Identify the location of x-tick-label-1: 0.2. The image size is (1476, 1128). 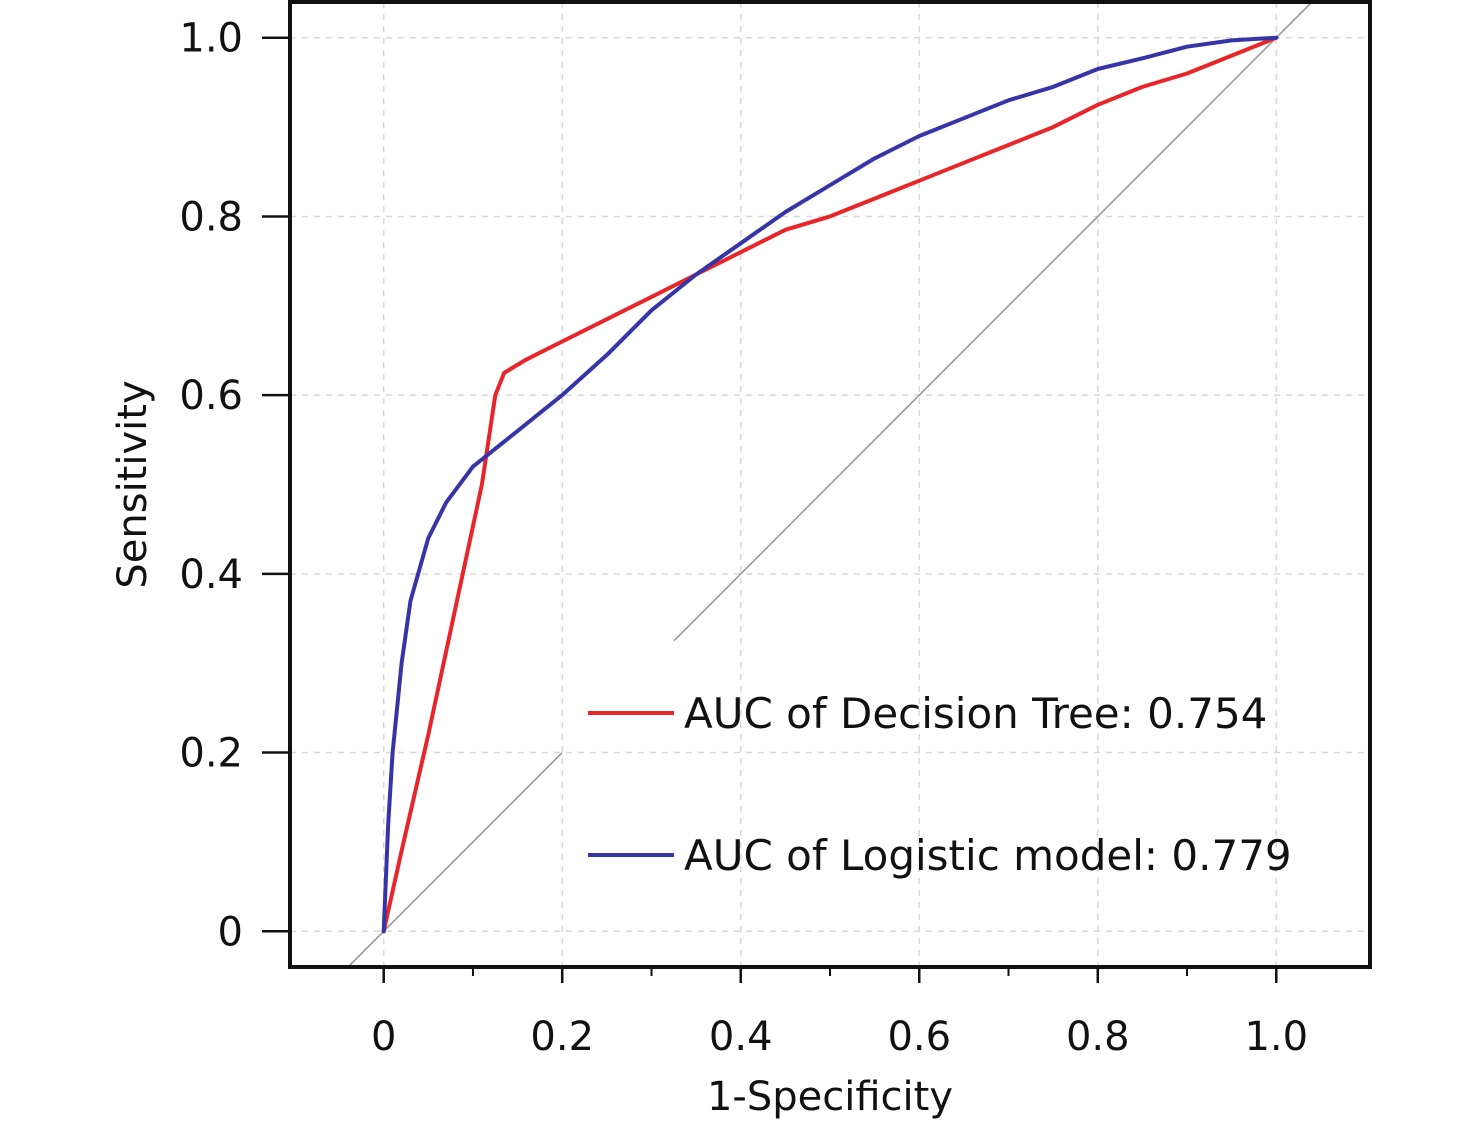
(562, 1037).